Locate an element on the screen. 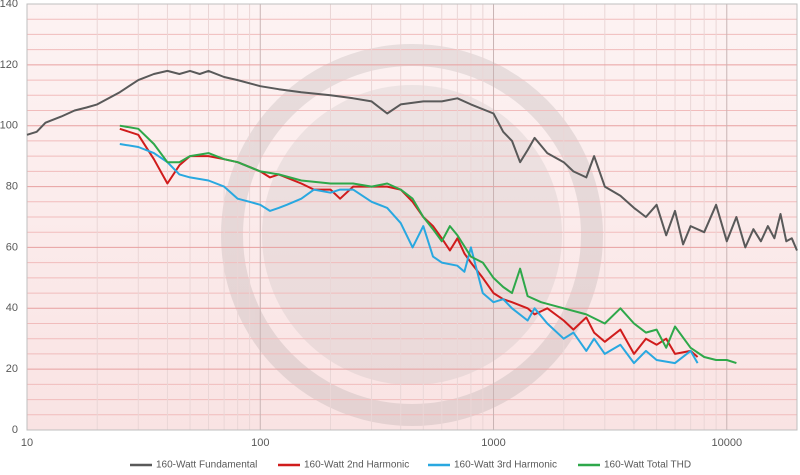 The width and height of the screenshot is (800, 475). y-tick-label: 0 is located at coordinates (15, 430).